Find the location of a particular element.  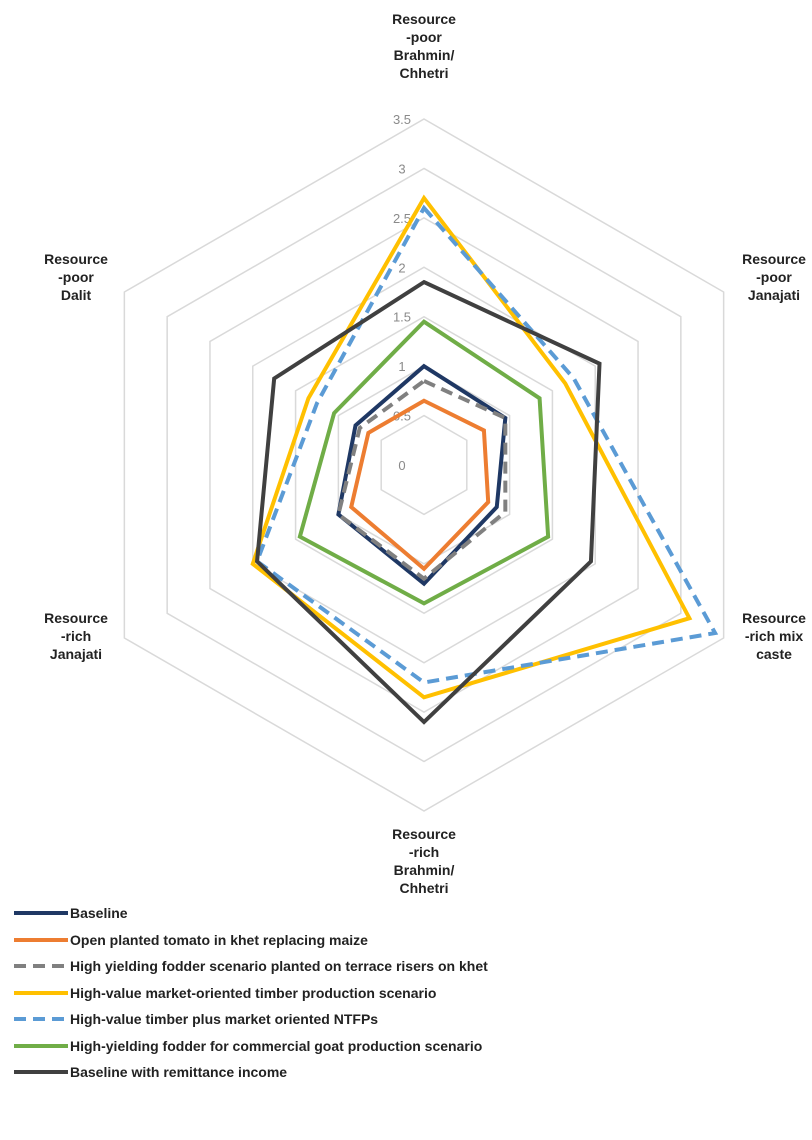

tick-label: 2.5 is located at coordinates (402, 218).